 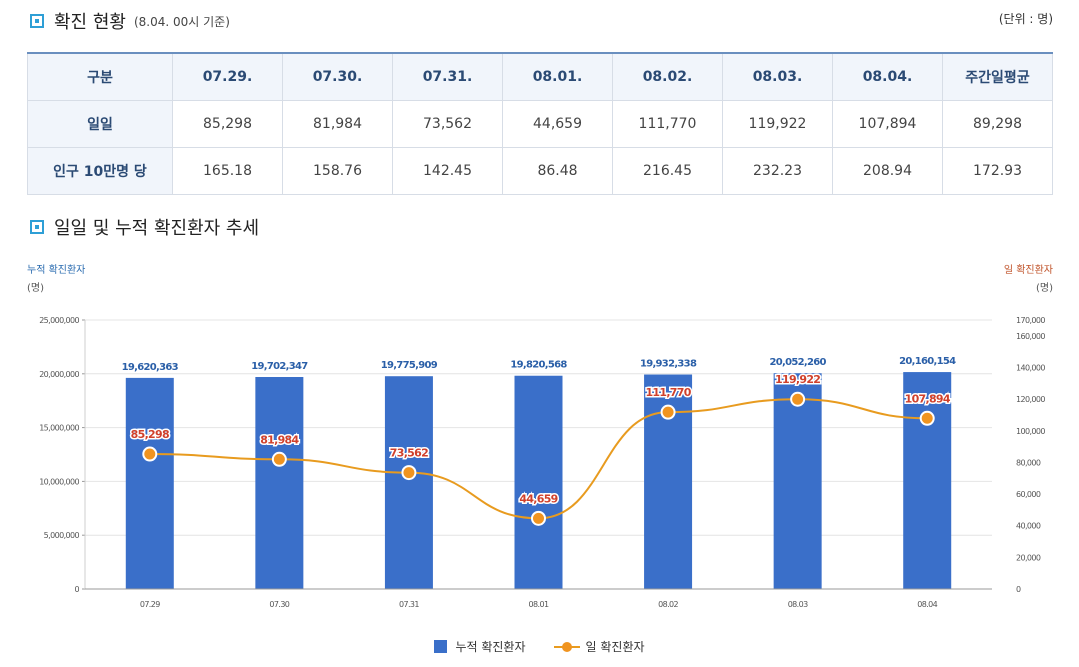 I want to click on table-header: 08.01., so click(x=557, y=76).